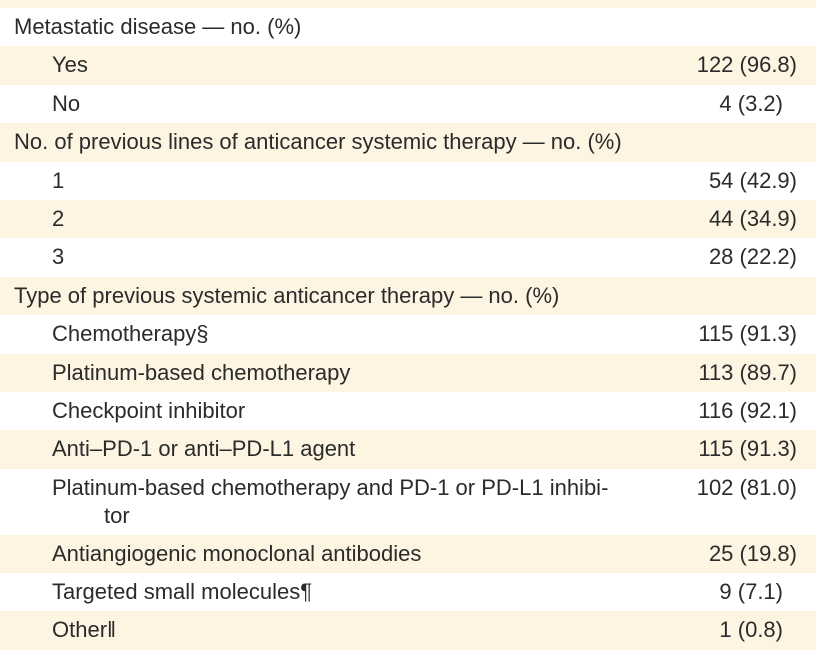  I want to click on row-label: No, so click(343, 104).